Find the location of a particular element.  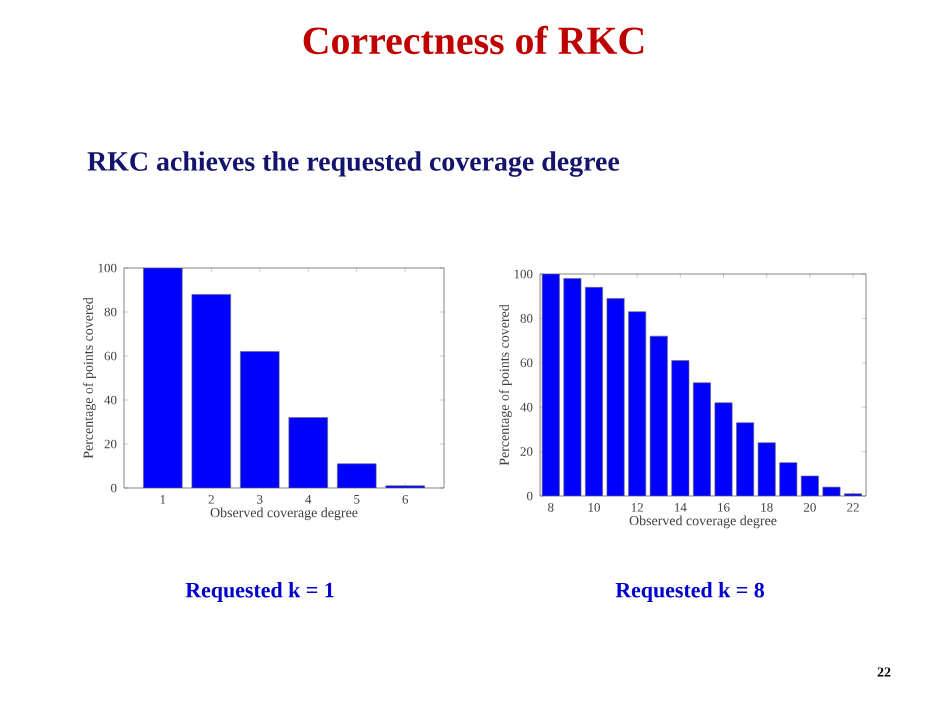

chart-subtitle: RKC achieves the requested coverage degree is located at coordinates (353, 164).